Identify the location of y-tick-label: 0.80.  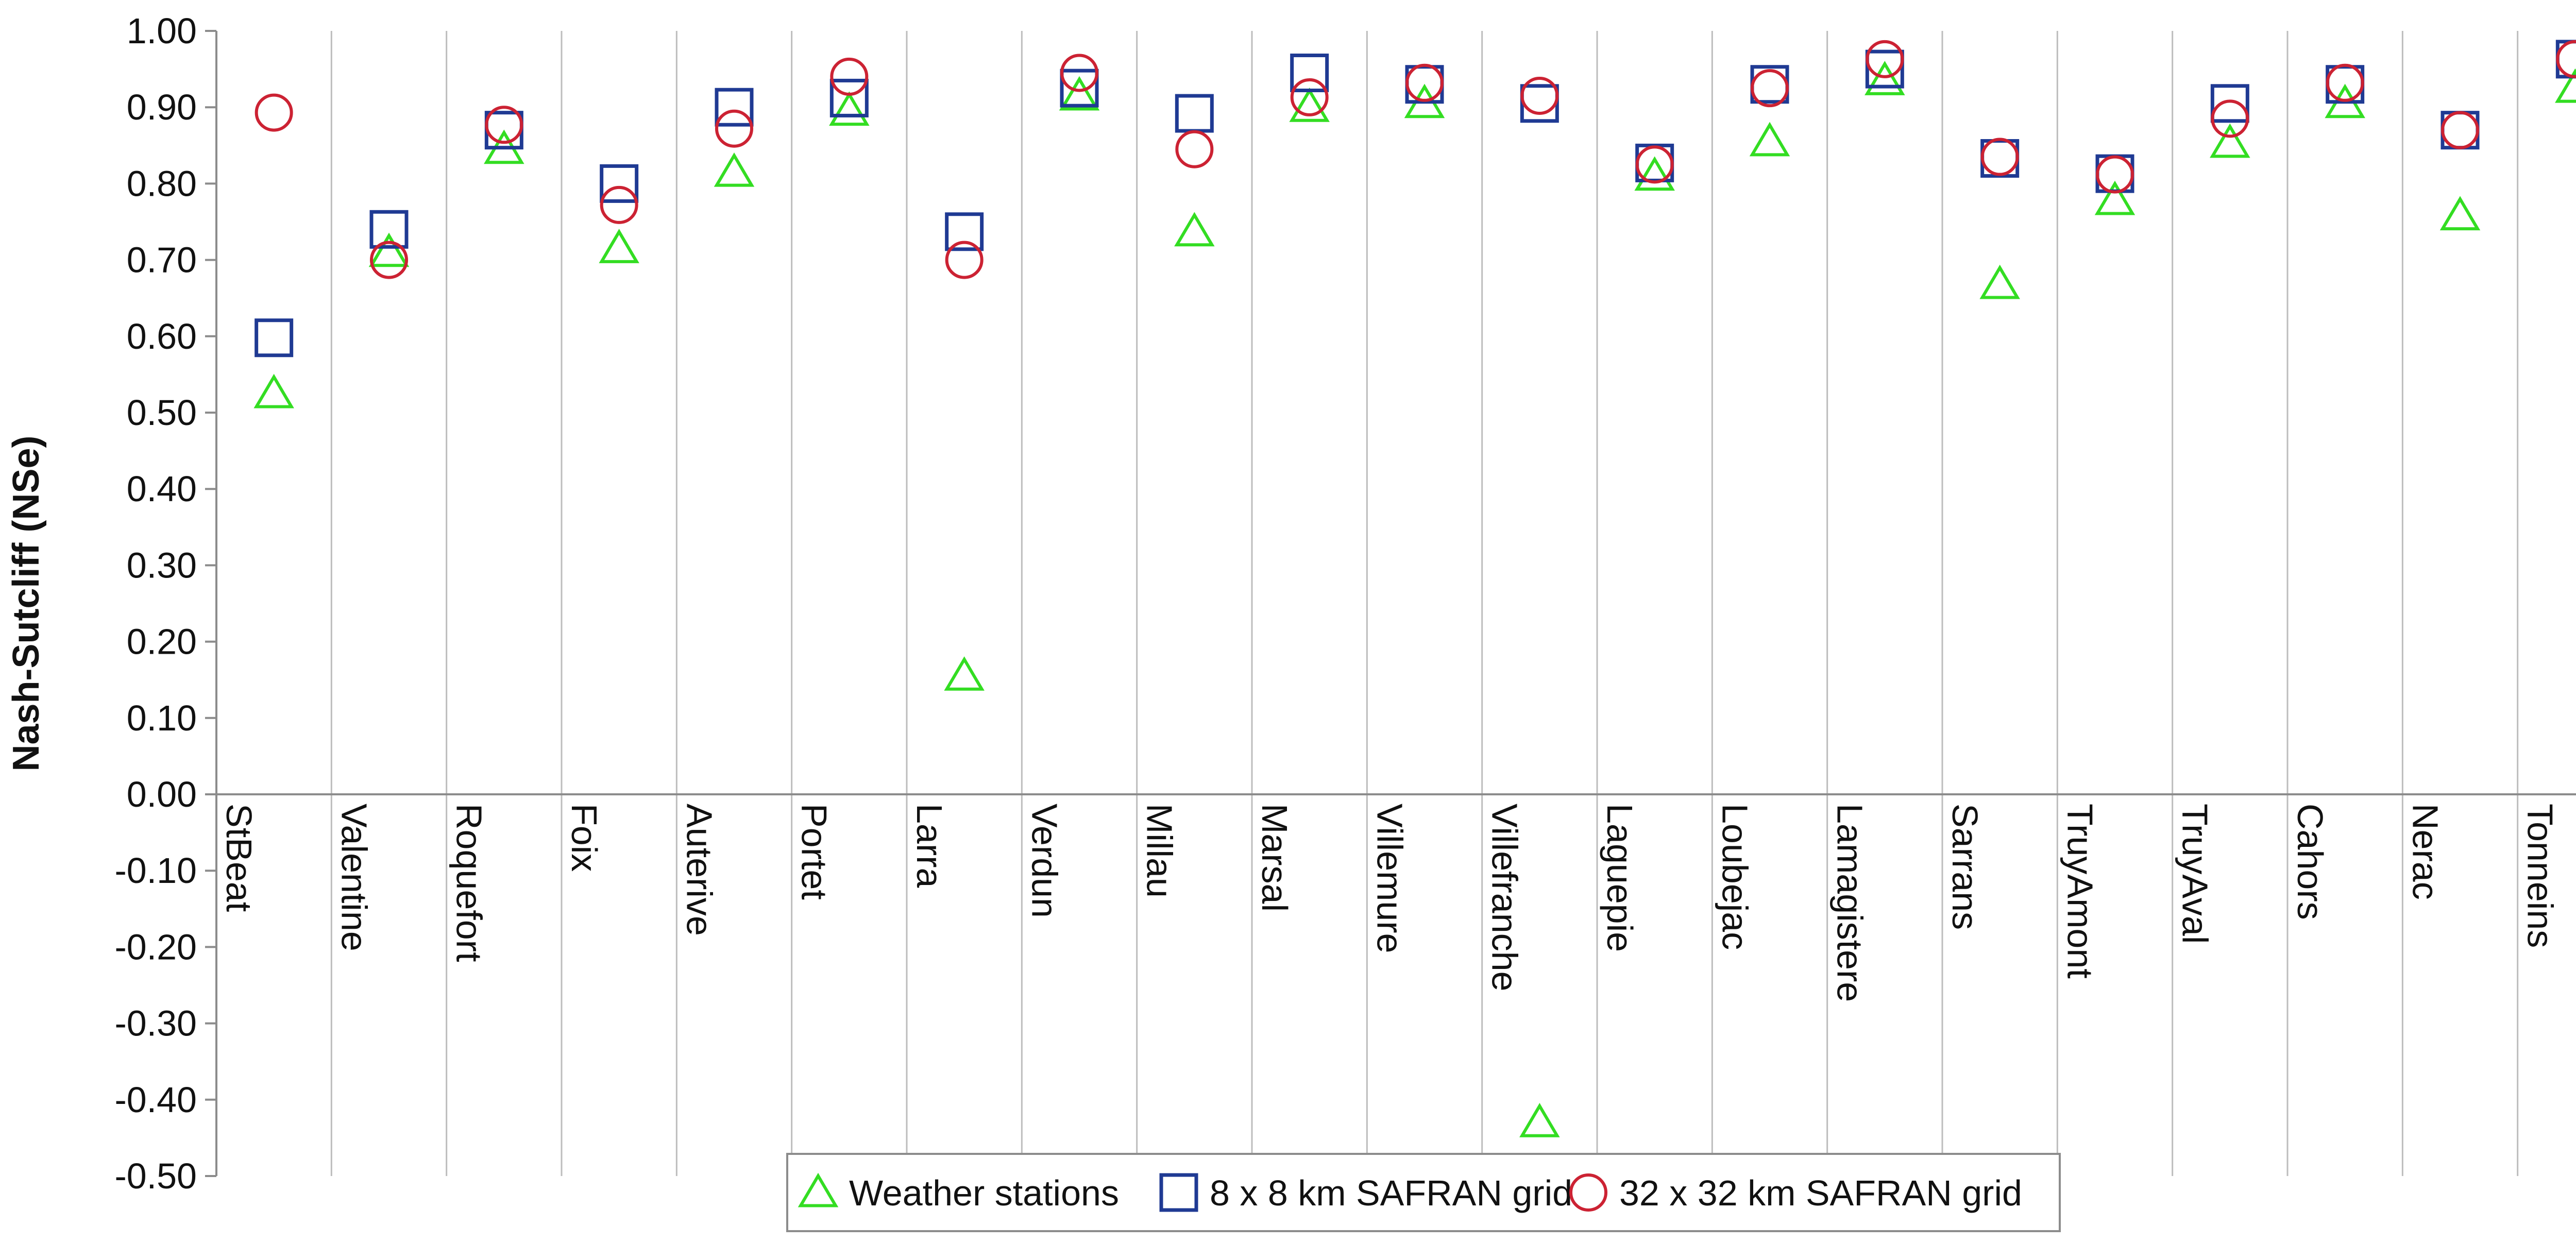
(162, 183).